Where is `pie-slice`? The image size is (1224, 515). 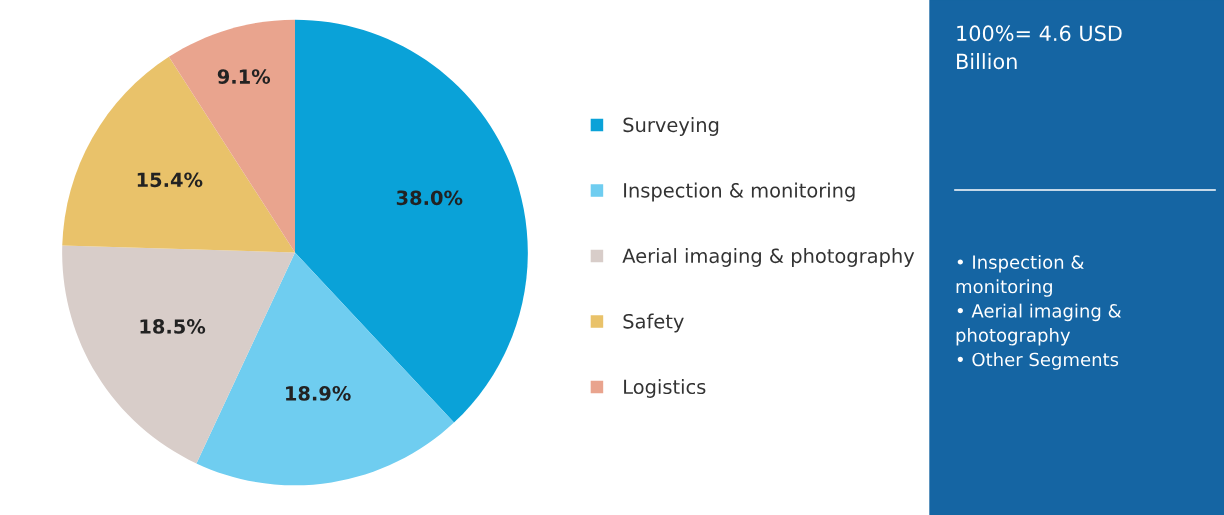 pie-slice is located at coordinates (178, 154).